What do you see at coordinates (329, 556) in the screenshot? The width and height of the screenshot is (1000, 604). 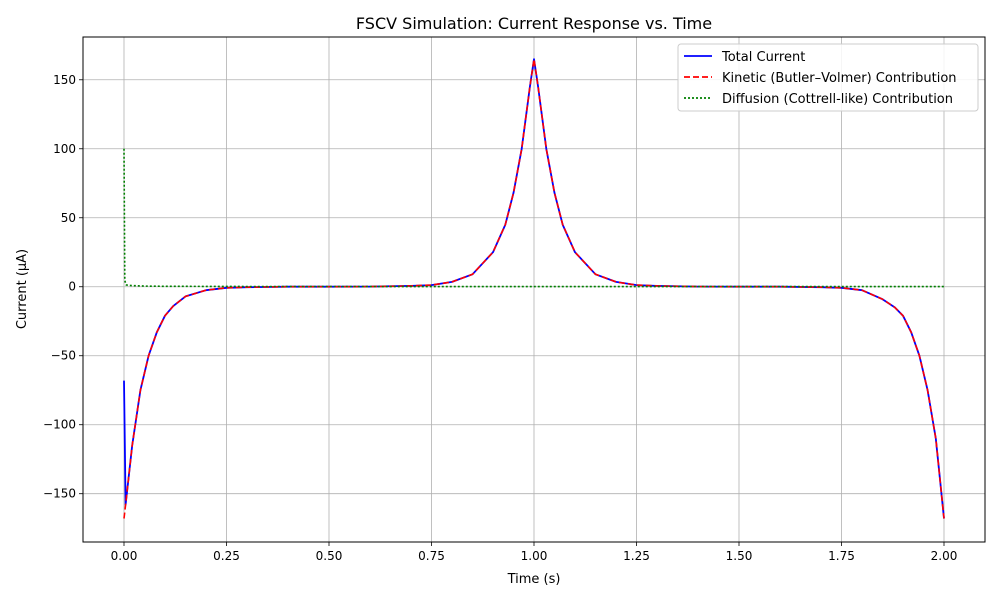 I see `x-tick-label: 0.50` at bounding box center [329, 556].